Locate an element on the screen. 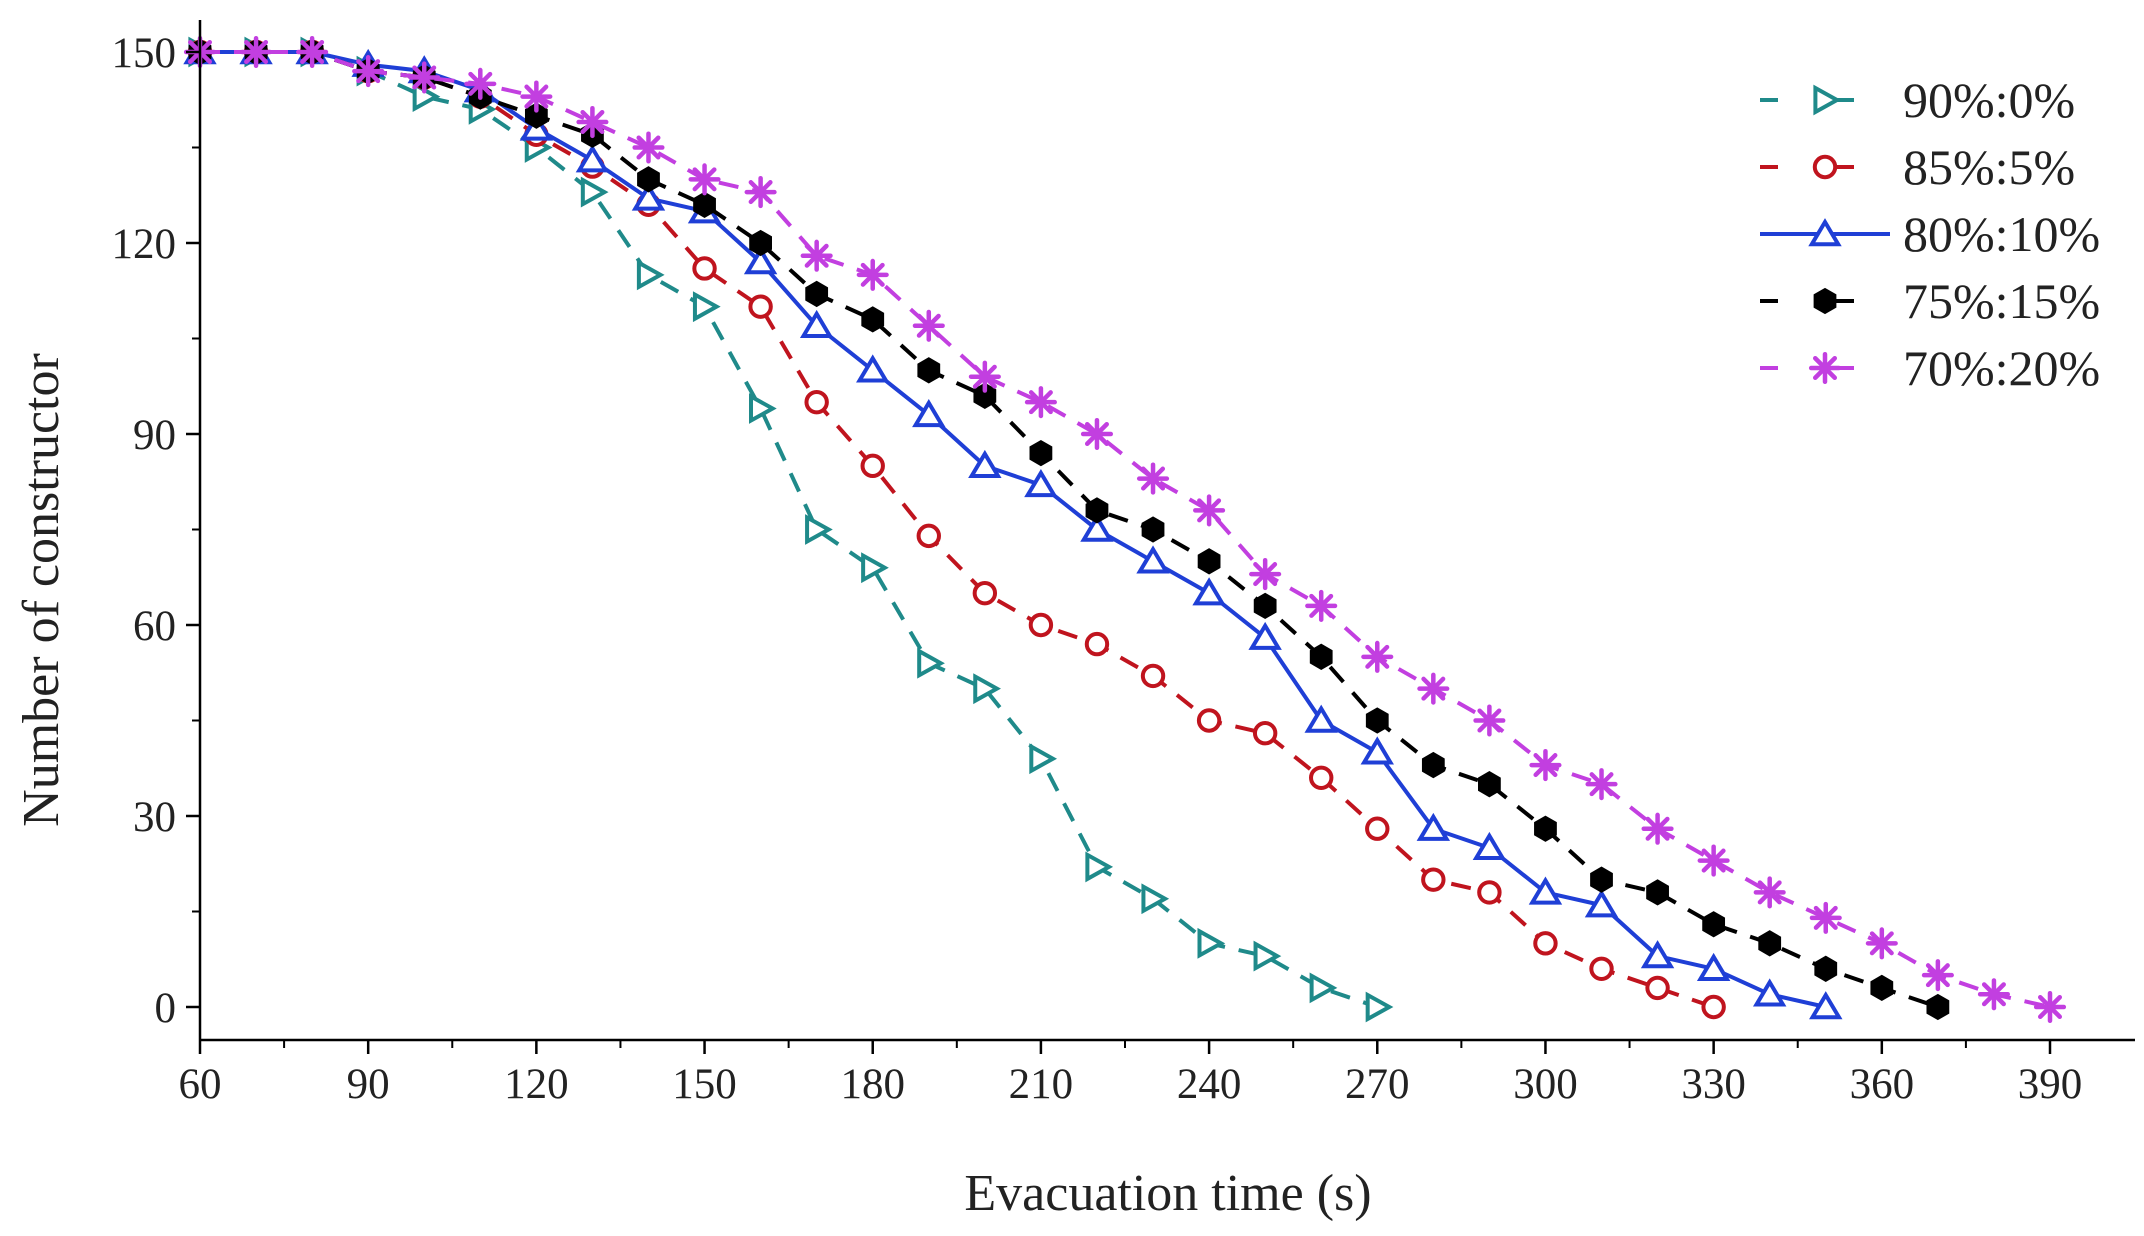 Image resolution: width=2144 pixels, height=1236 pixels. x-tick-label: 210 is located at coordinates (1041, 1084).